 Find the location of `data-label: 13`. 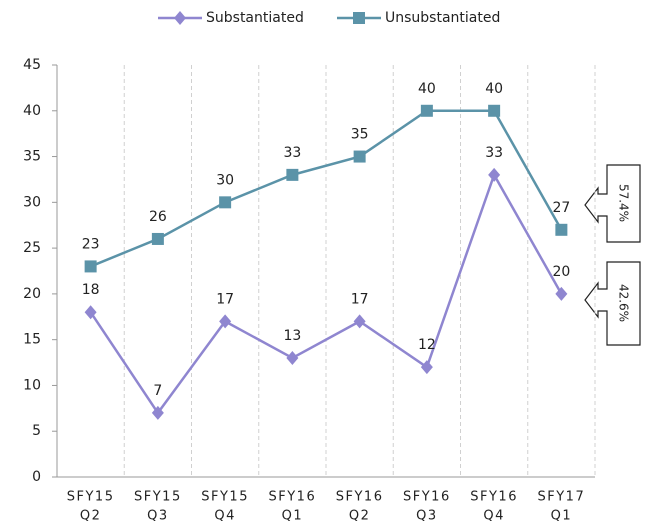

data-label: 13 is located at coordinates (292, 336).